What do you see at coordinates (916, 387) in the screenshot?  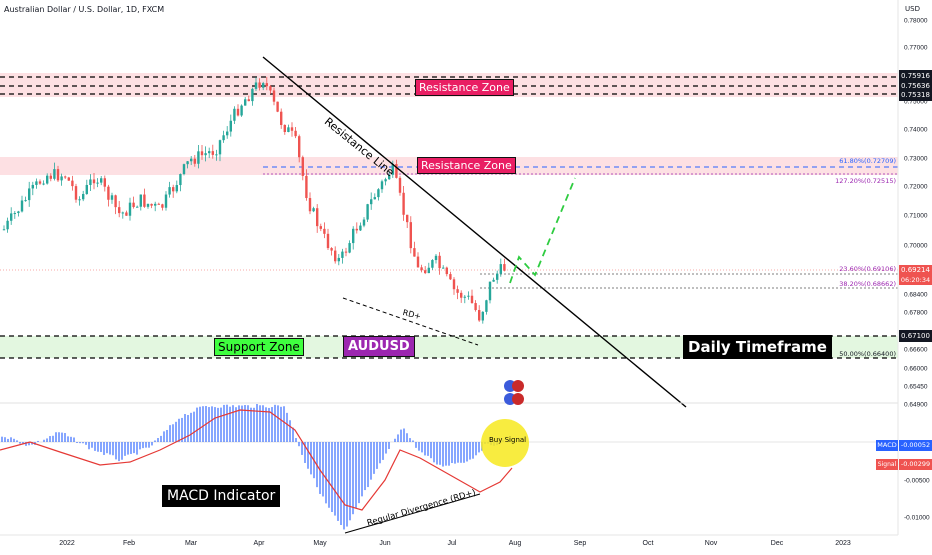 I see `price-tick-label: 0.65450` at bounding box center [916, 387].